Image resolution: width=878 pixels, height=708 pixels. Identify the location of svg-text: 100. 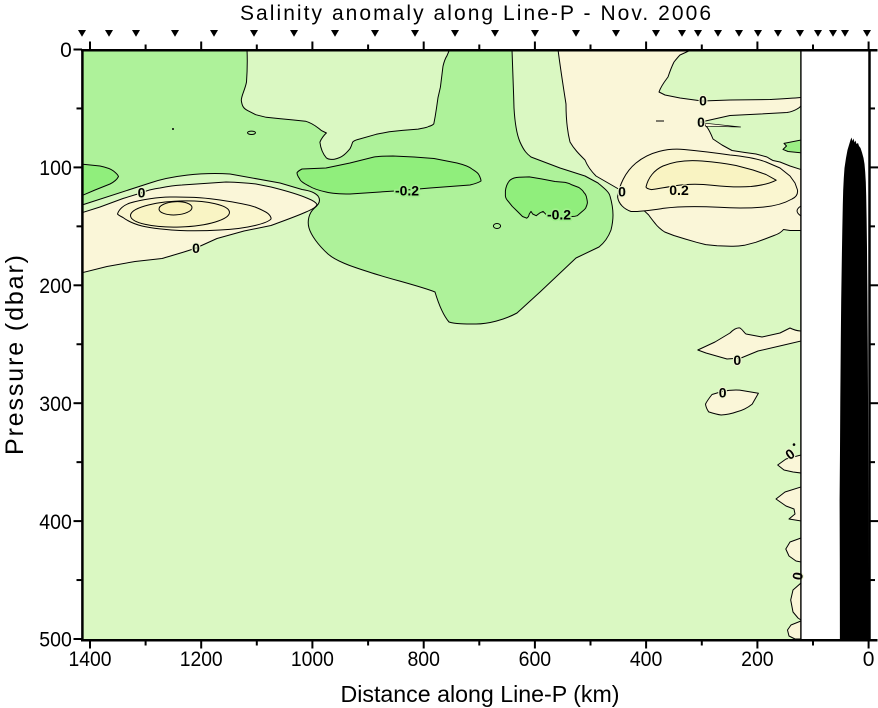
(55, 168).